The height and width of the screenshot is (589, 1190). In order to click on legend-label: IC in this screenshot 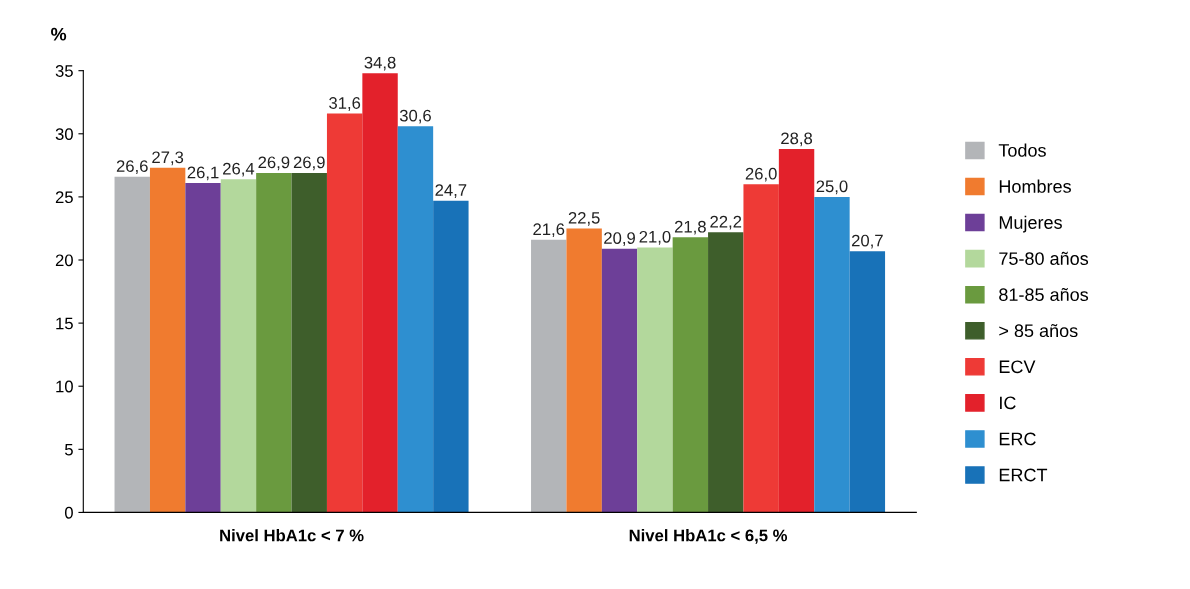, I will do `click(1008, 403)`.